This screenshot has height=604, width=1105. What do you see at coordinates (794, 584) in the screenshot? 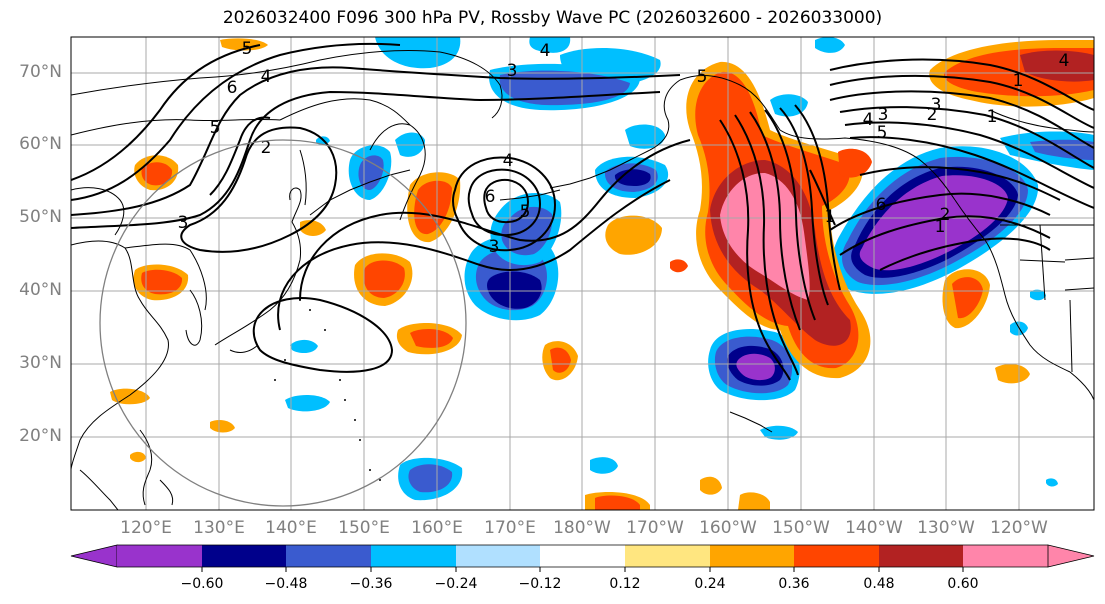
I see `colorbar-label: 0.36` at bounding box center [794, 584].